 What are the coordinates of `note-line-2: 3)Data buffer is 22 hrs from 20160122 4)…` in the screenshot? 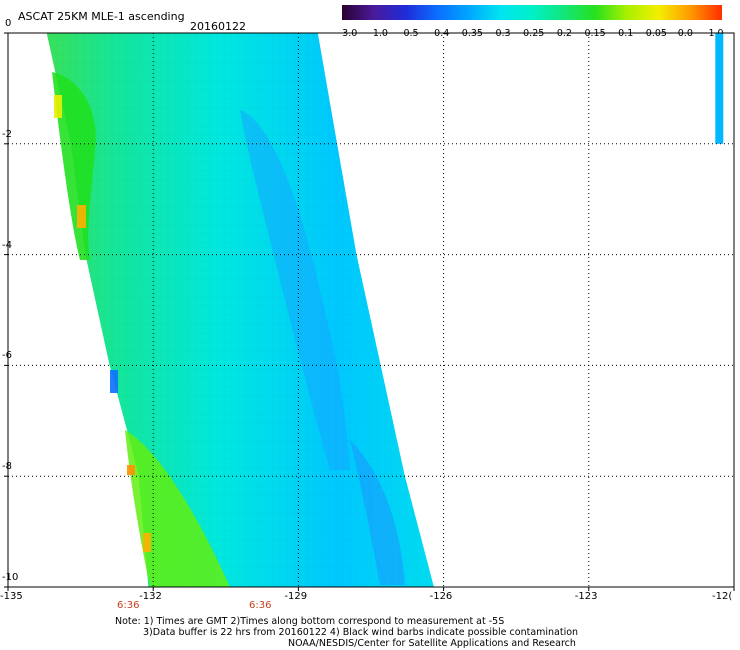 It's located at (361, 632).